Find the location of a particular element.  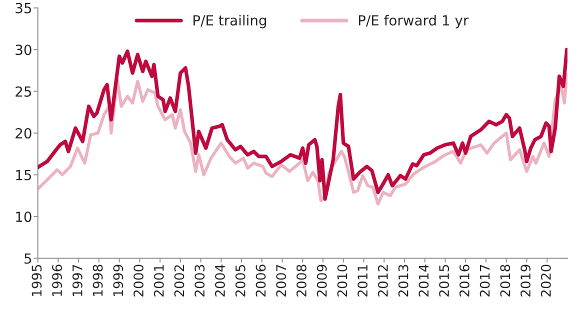

x-tick-label: 2007 is located at coordinates (281, 280).